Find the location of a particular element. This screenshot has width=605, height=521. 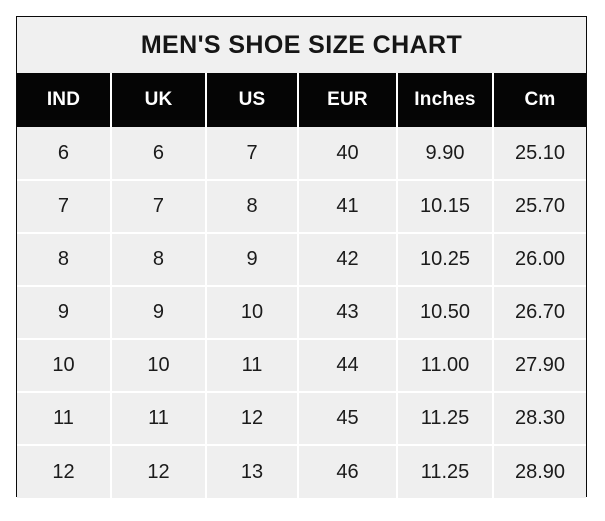

table-header-row: IND UK US EUR Inches Cm is located at coordinates (301, 100).